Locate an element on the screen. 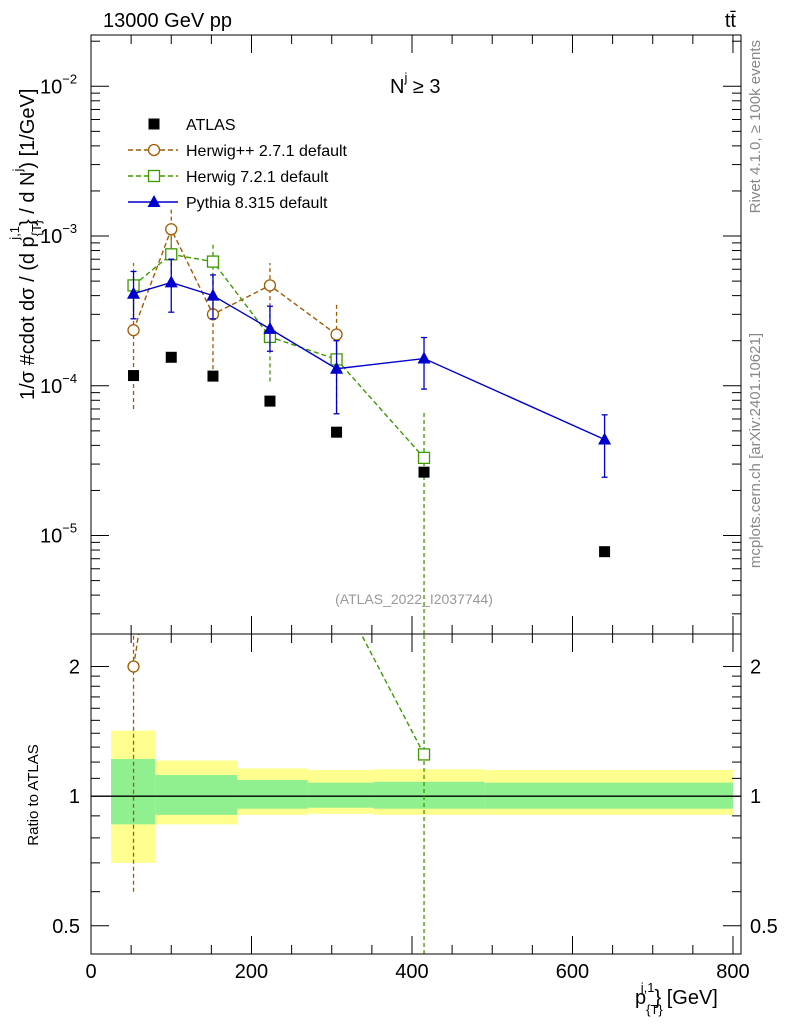 Image resolution: width=786 pixels, height=1024 pixels. y-tick-label: 10⁻³ is located at coordinates (58, 234).